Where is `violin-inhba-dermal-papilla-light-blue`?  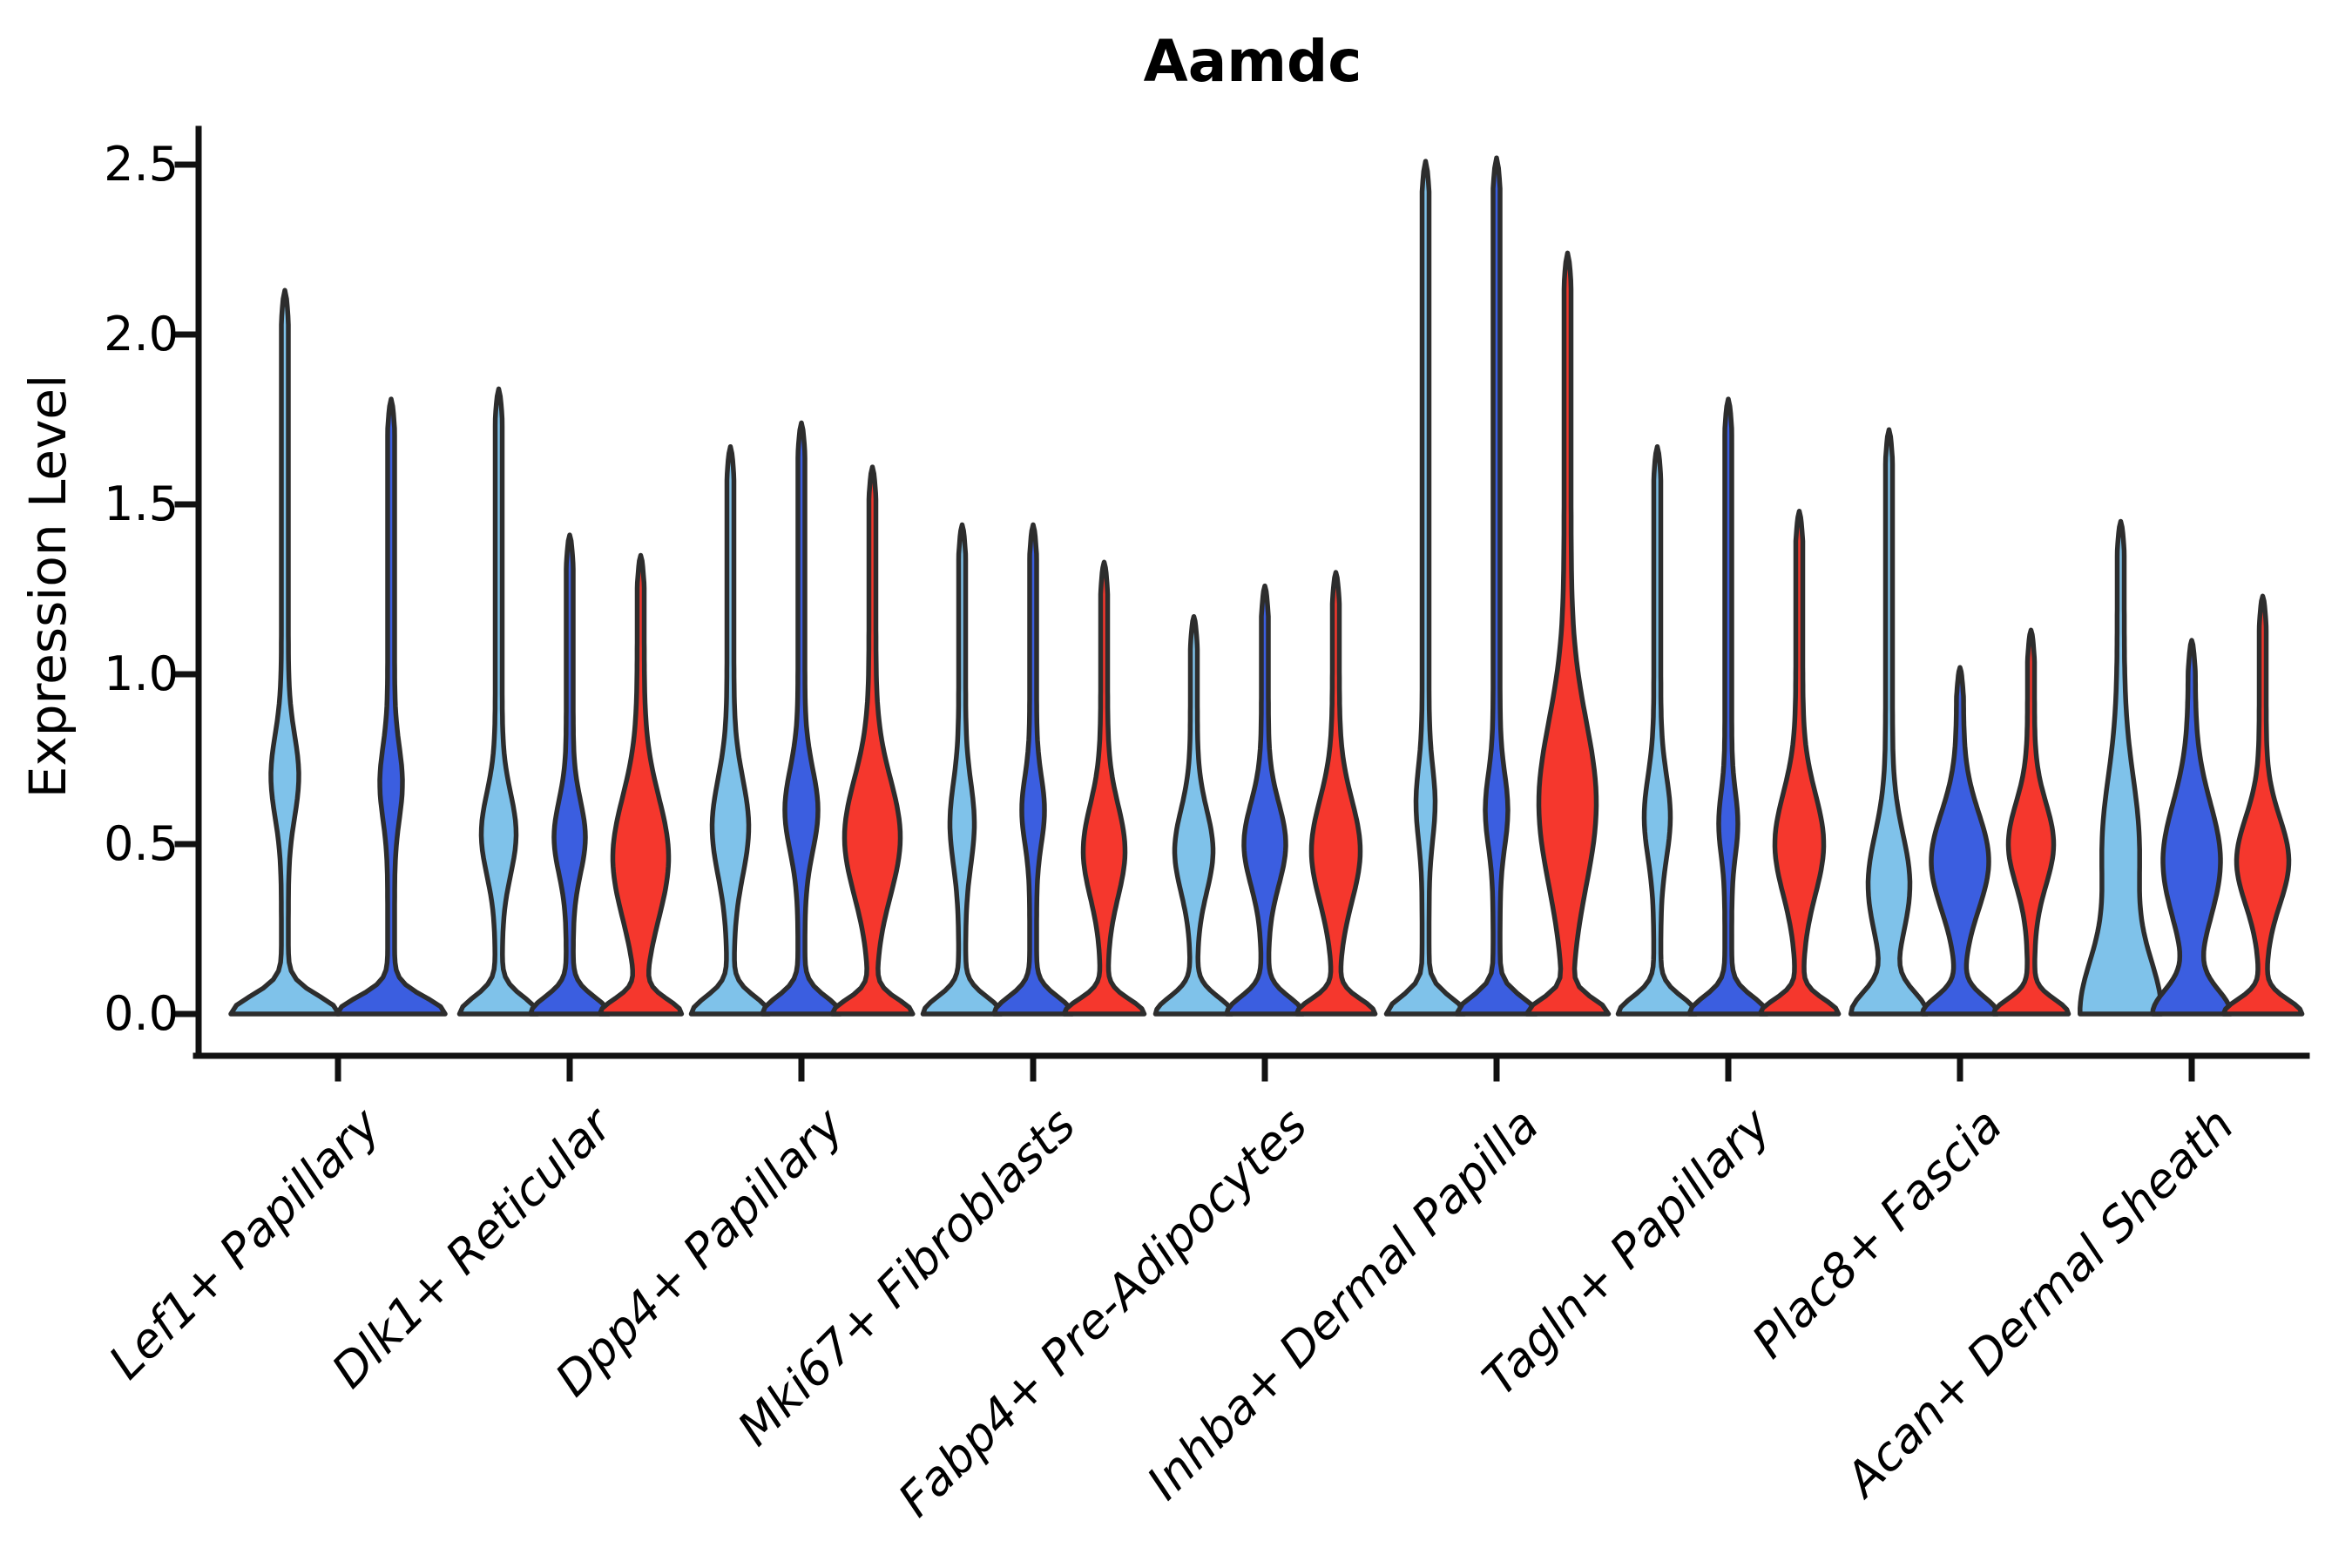
violin-inhba-dermal-papilla-light-blue is located at coordinates (1425, 588).